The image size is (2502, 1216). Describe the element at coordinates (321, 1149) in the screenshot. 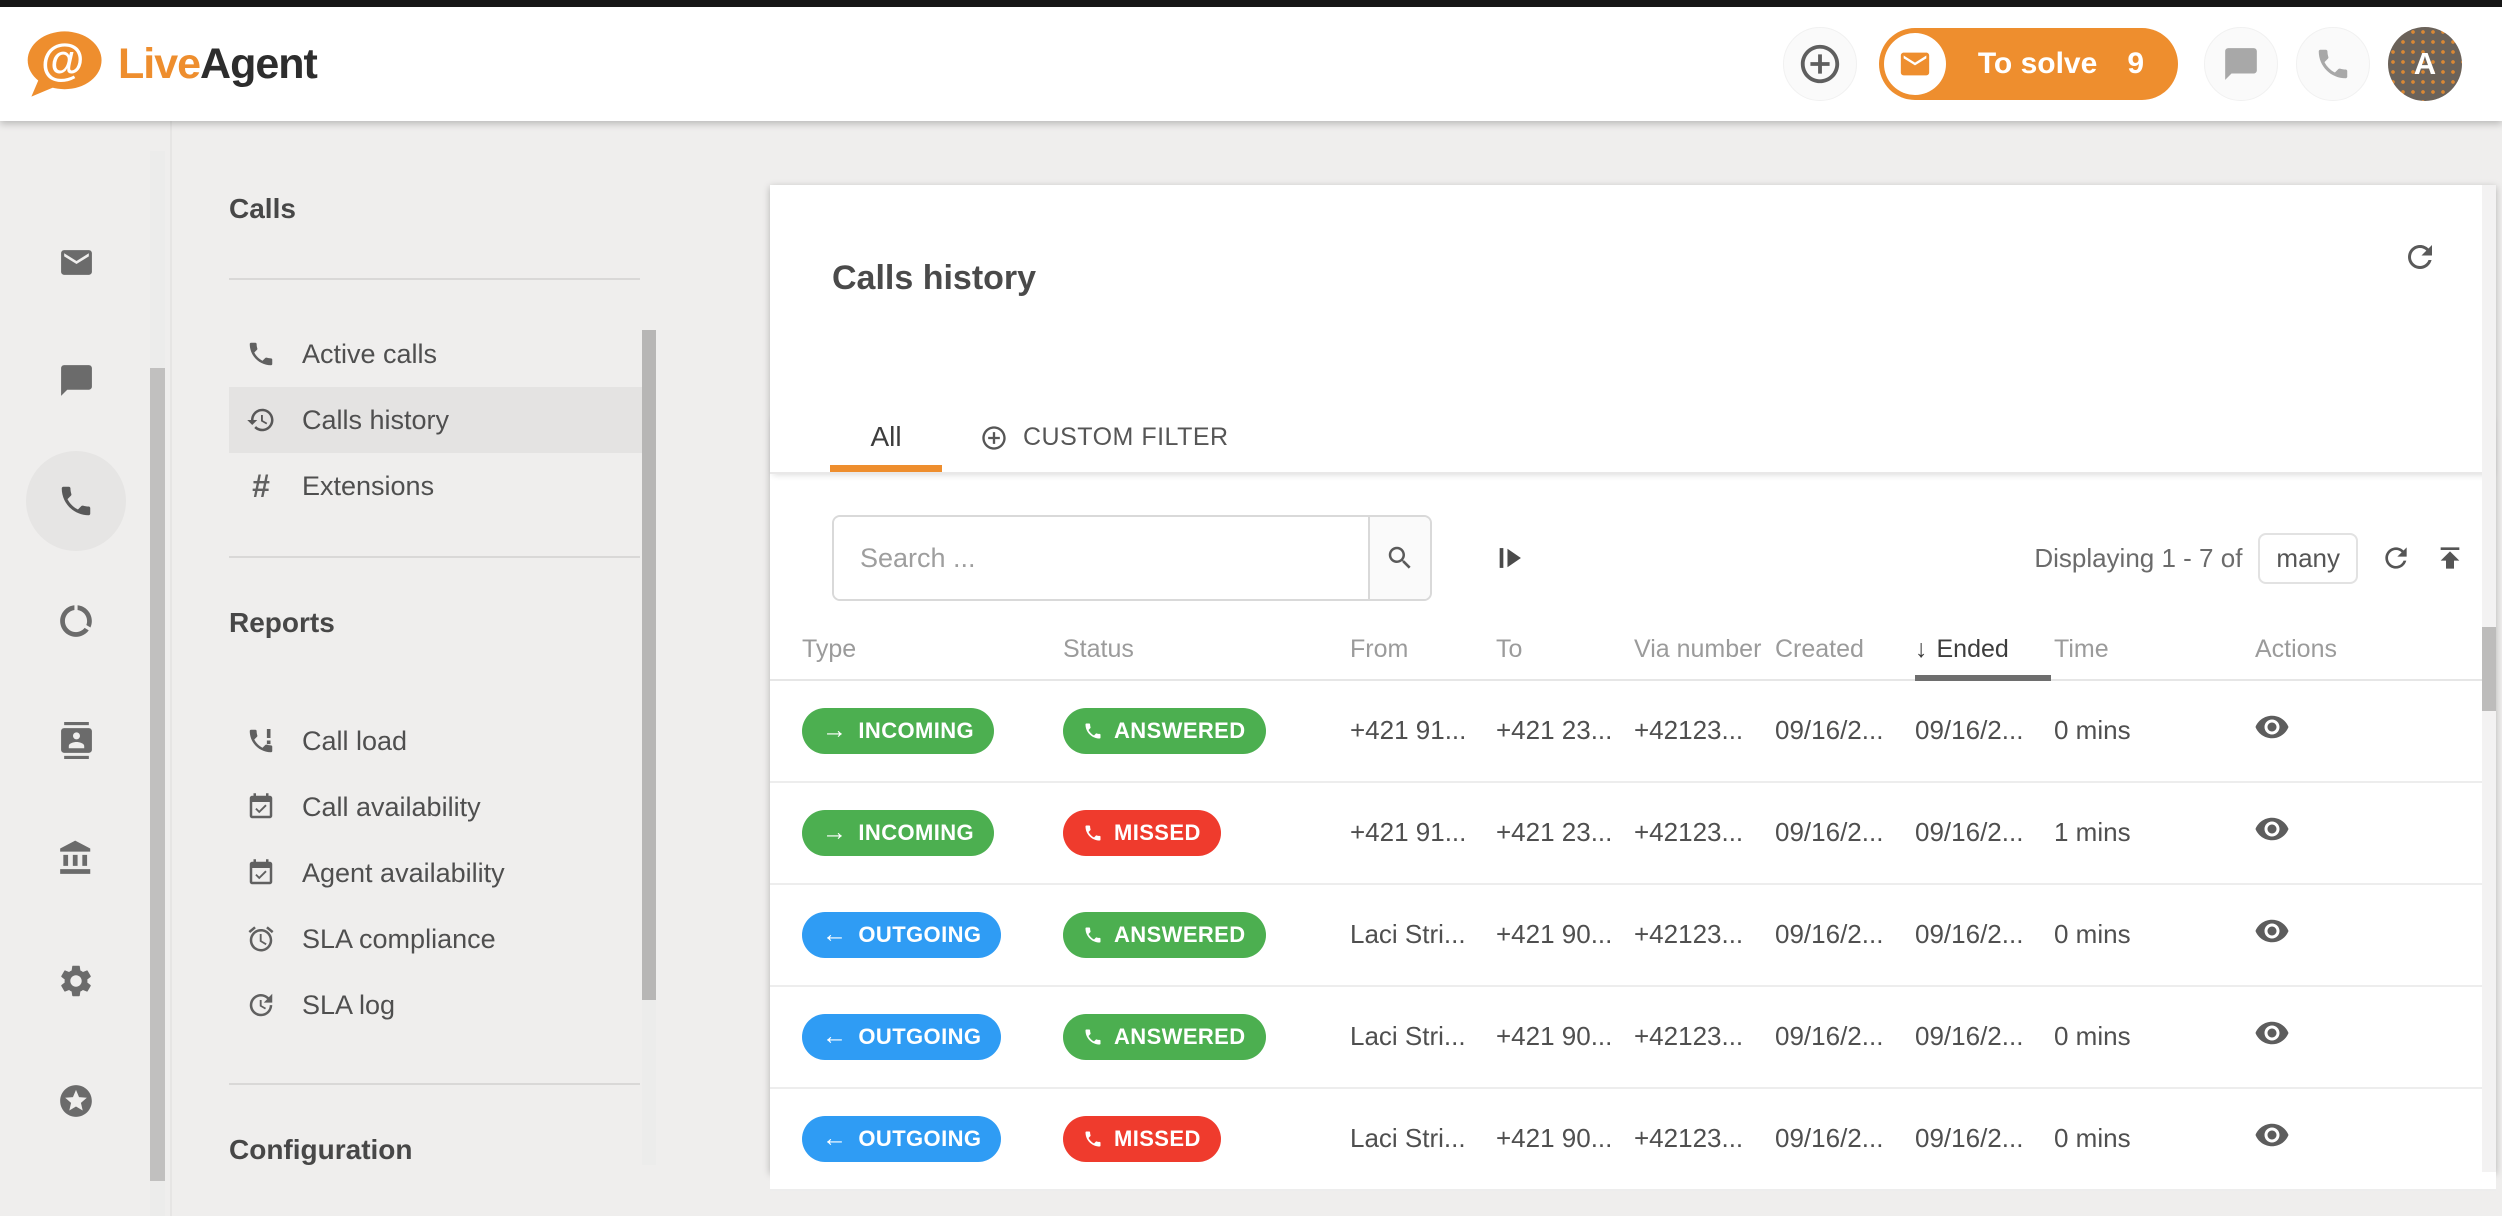

I see `sidebar-heading-configuration: Configuration` at that location.